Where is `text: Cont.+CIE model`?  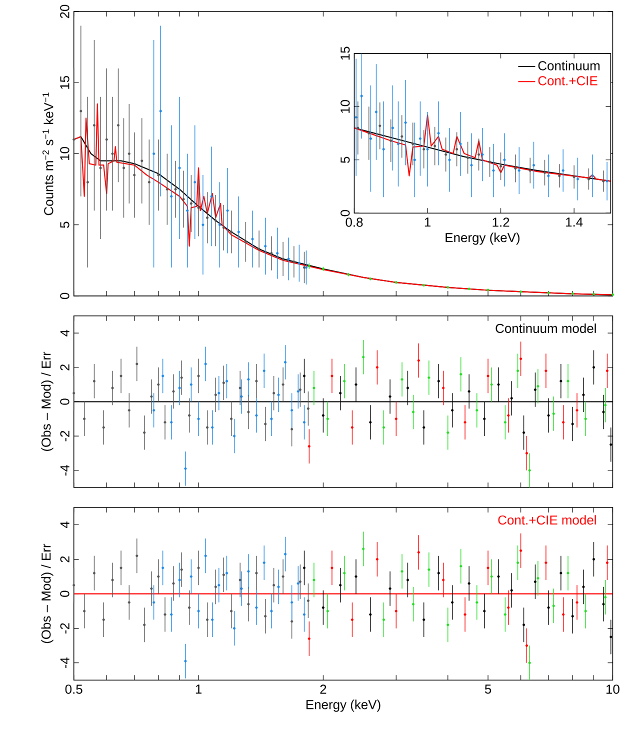 text: Cont.+CIE model is located at coordinates (547, 520).